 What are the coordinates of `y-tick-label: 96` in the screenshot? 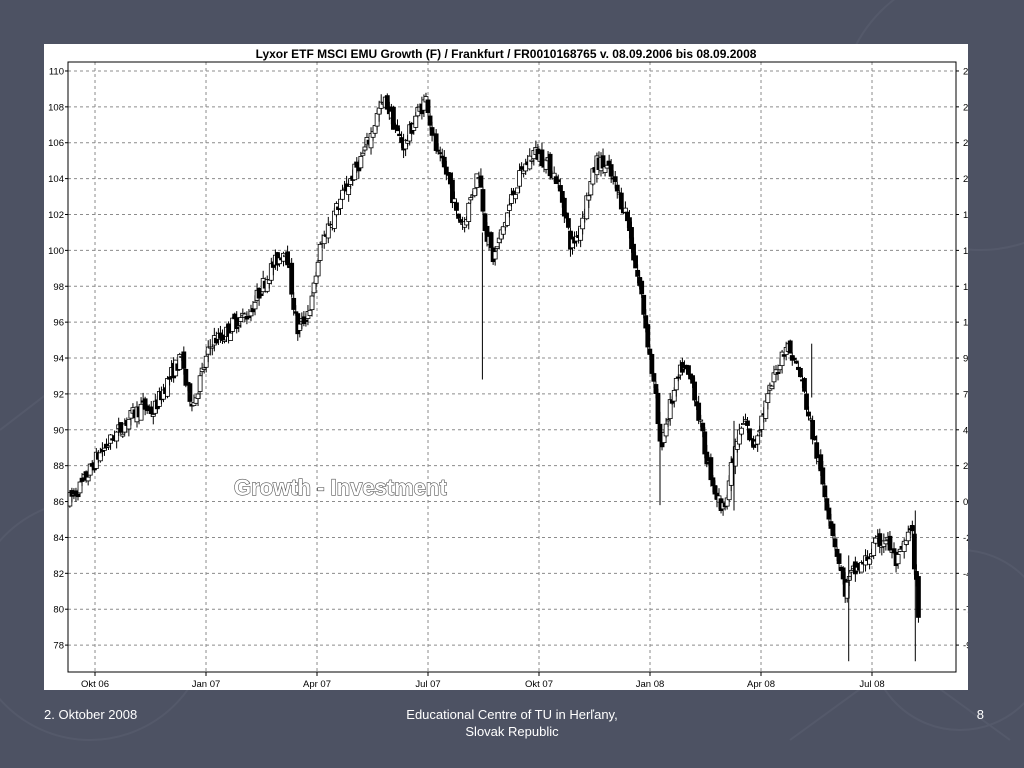 It's located at (58, 323).